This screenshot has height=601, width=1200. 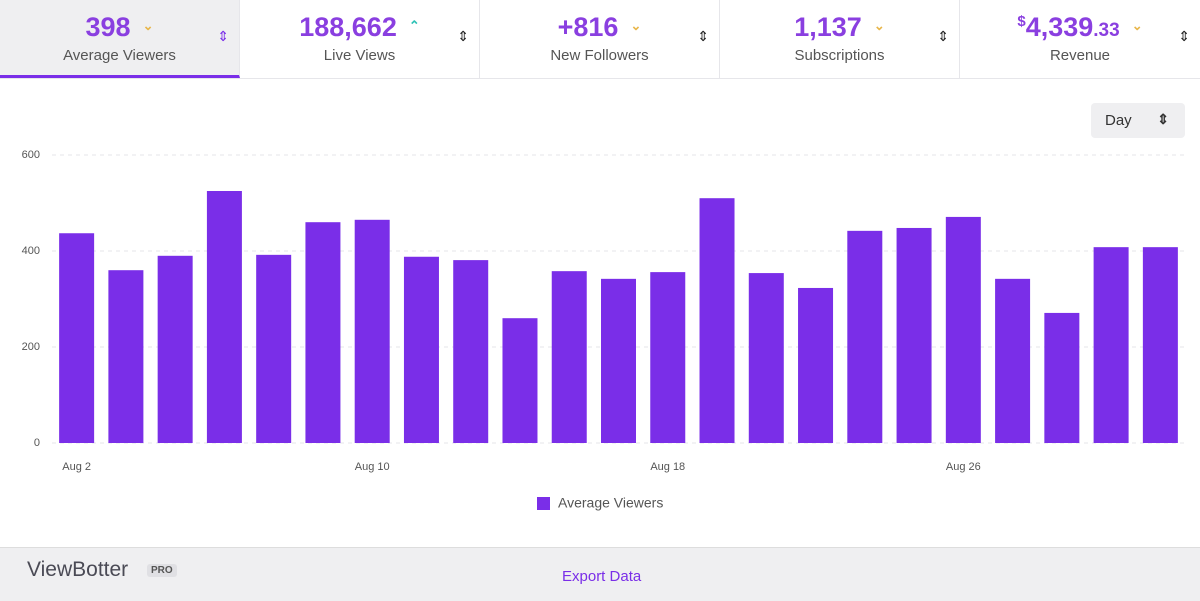 I want to click on x-tick-label: Aug 26, so click(x=963, y=467).